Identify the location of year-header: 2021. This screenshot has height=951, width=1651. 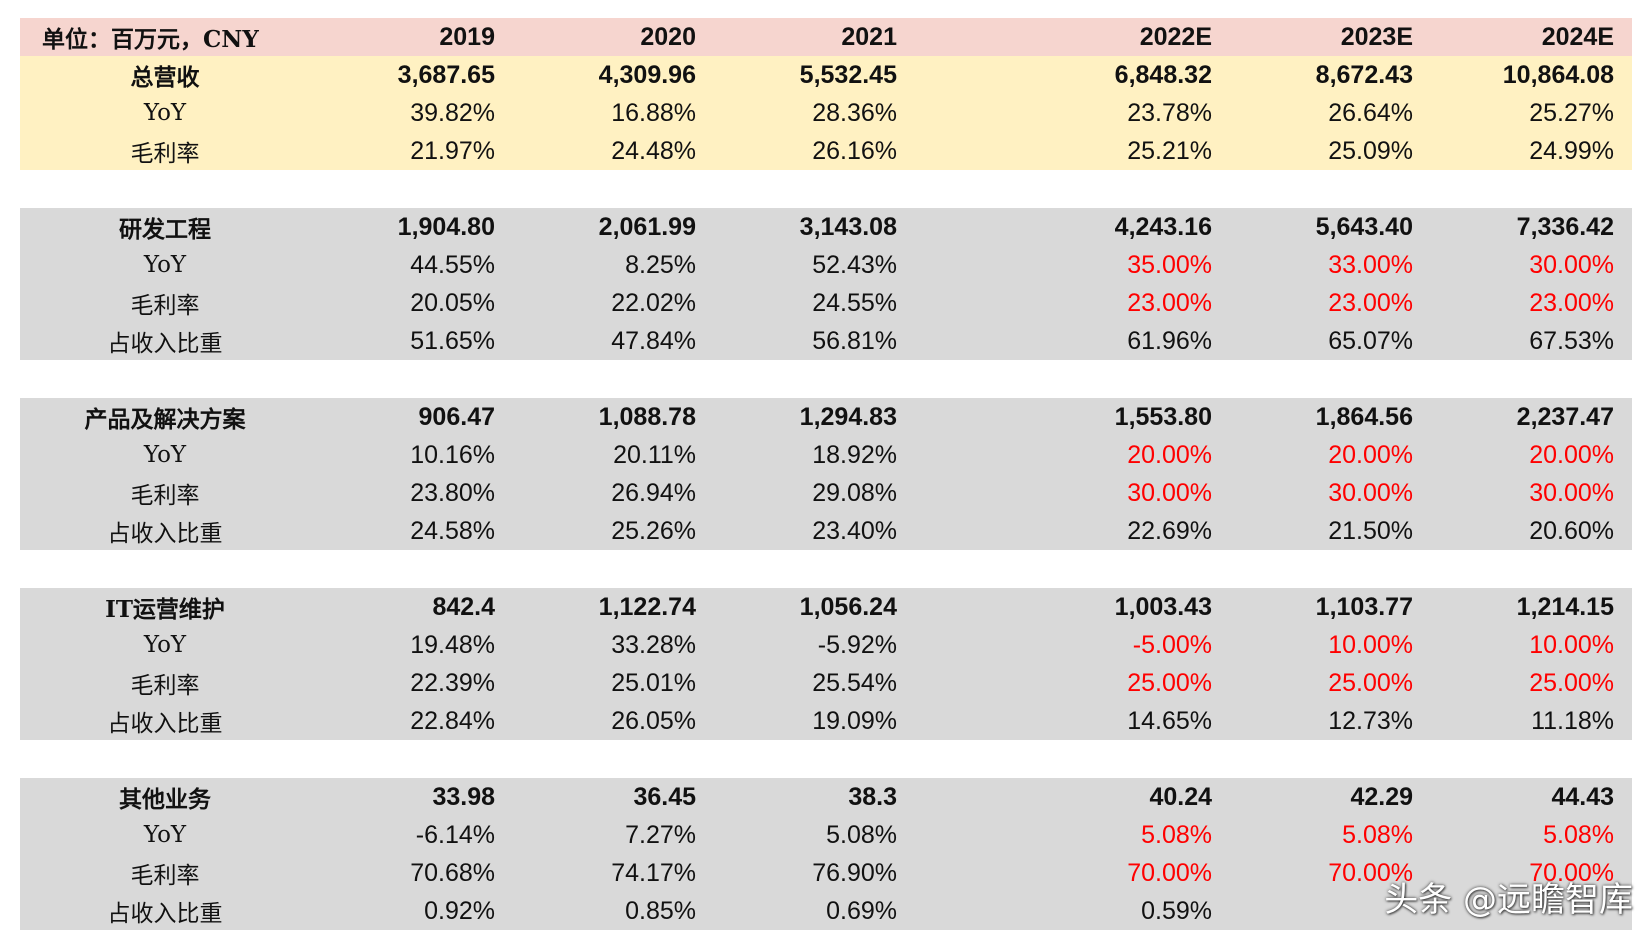
(869, 36).